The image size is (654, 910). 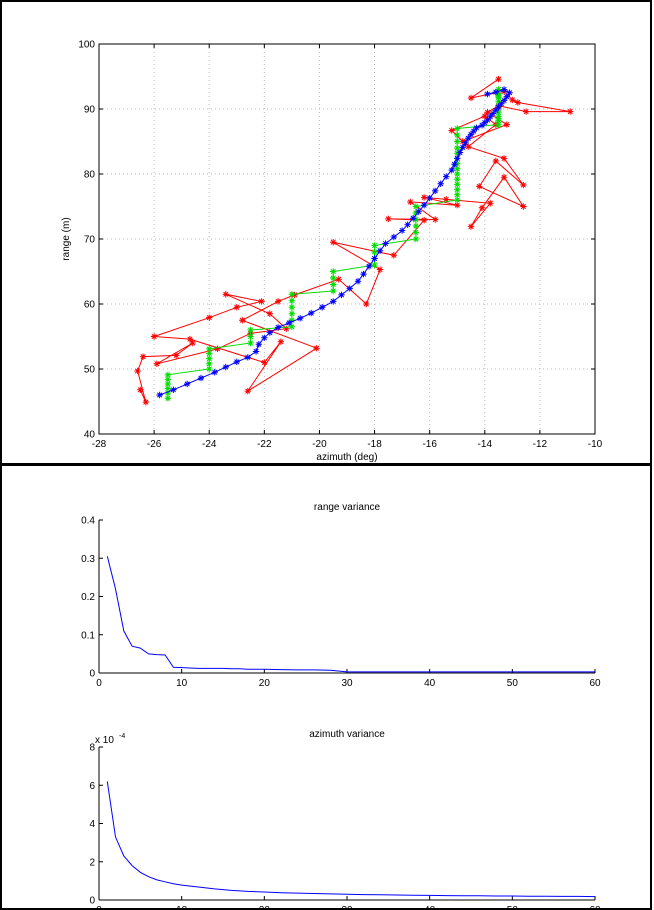 I want to click on y-tick-label: 0.1, so click(x=88, y=635).